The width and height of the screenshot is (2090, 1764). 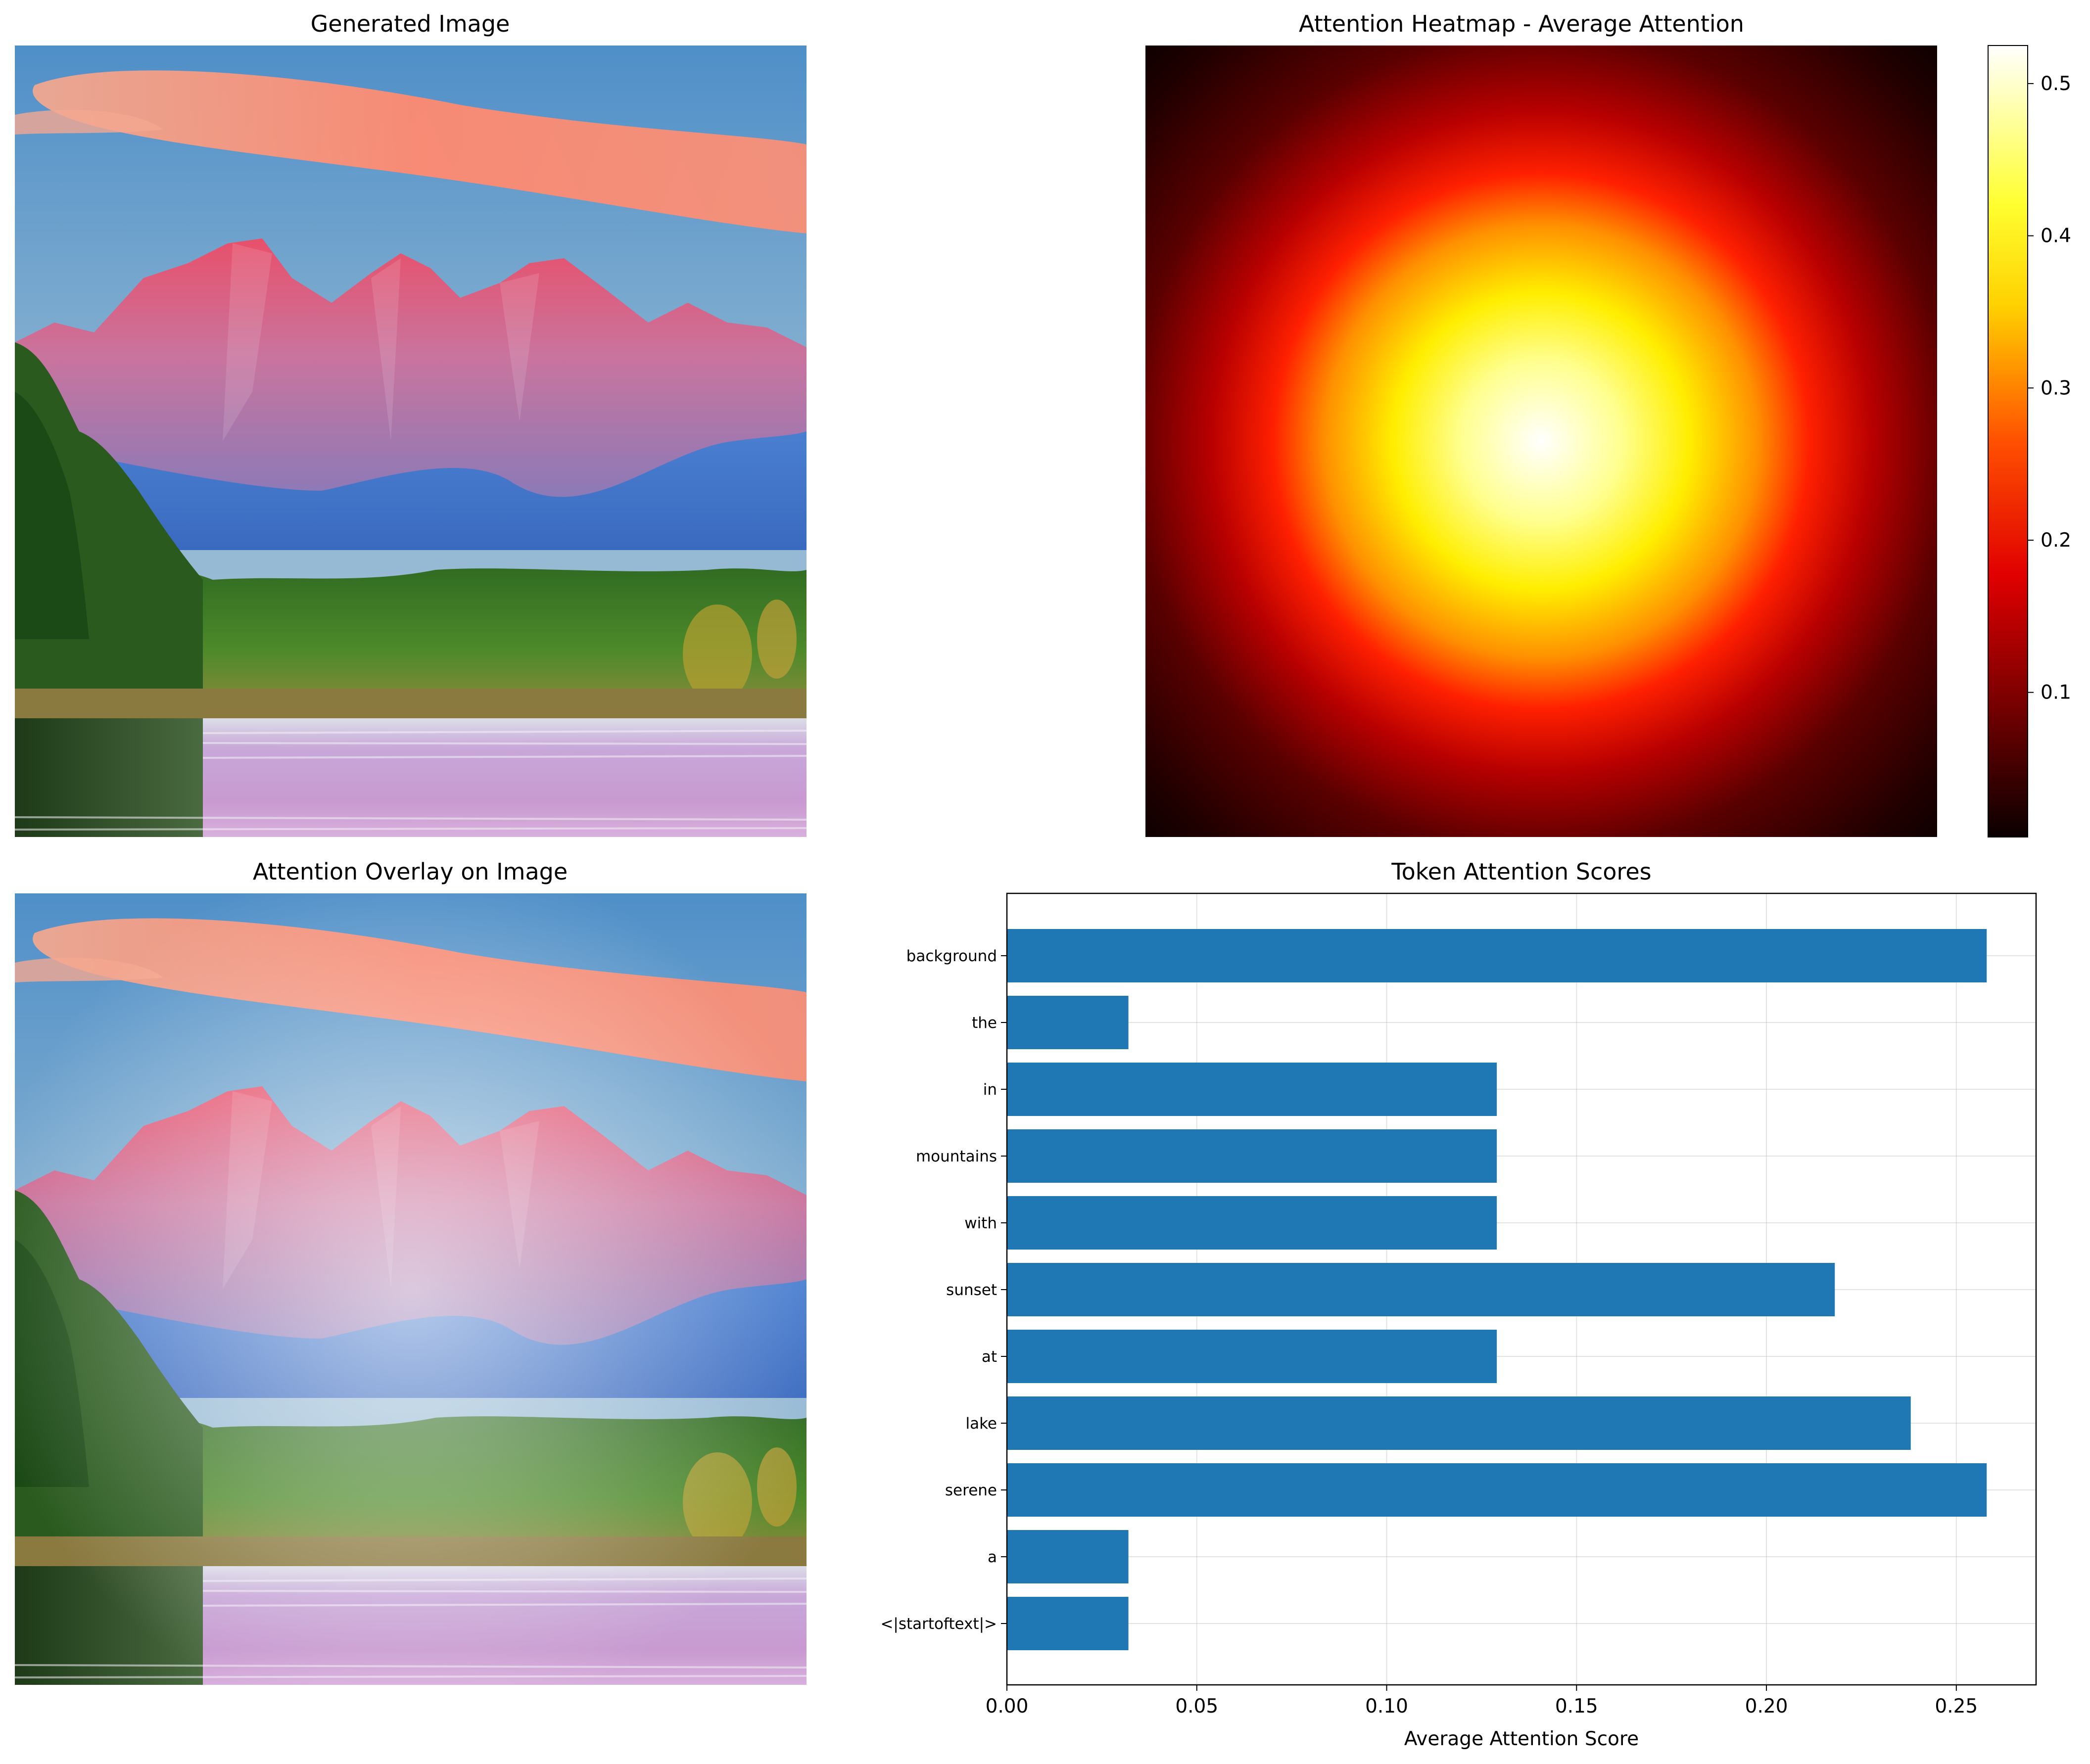 I want to click on x-tick-label: 0.15, so click(x=1576, y=1706).